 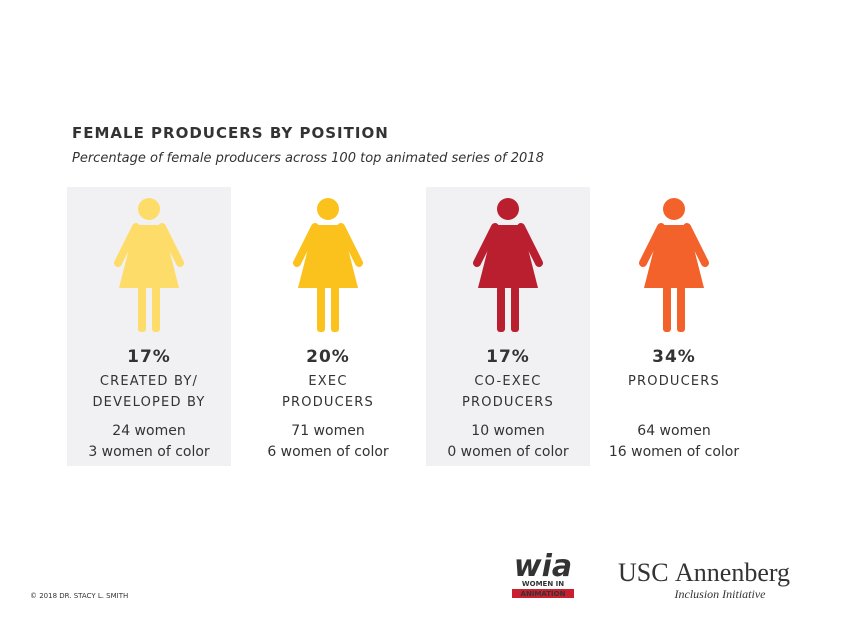 I want to click on position-label: CREATED BY/, so click(x=149, y=381).